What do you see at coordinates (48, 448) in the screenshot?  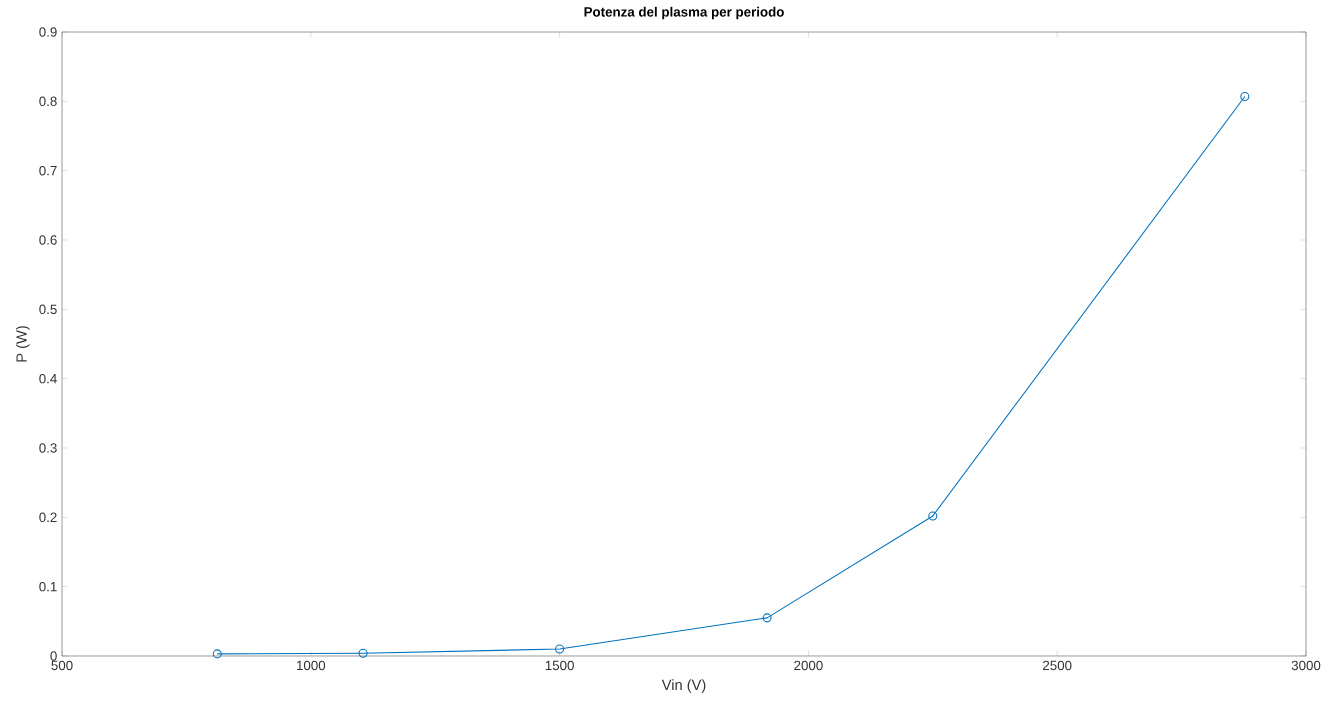 I see `y-tick-label: 0.3` at bounding box center [48, 448].